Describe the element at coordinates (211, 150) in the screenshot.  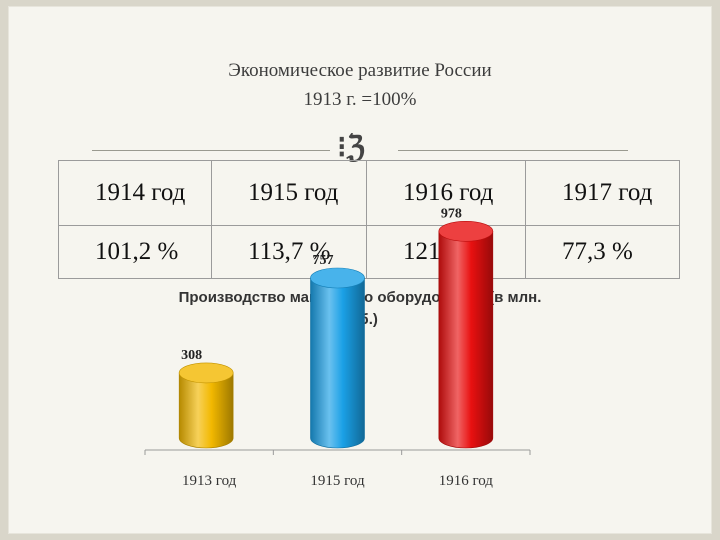
I see `divider-left` at that location.